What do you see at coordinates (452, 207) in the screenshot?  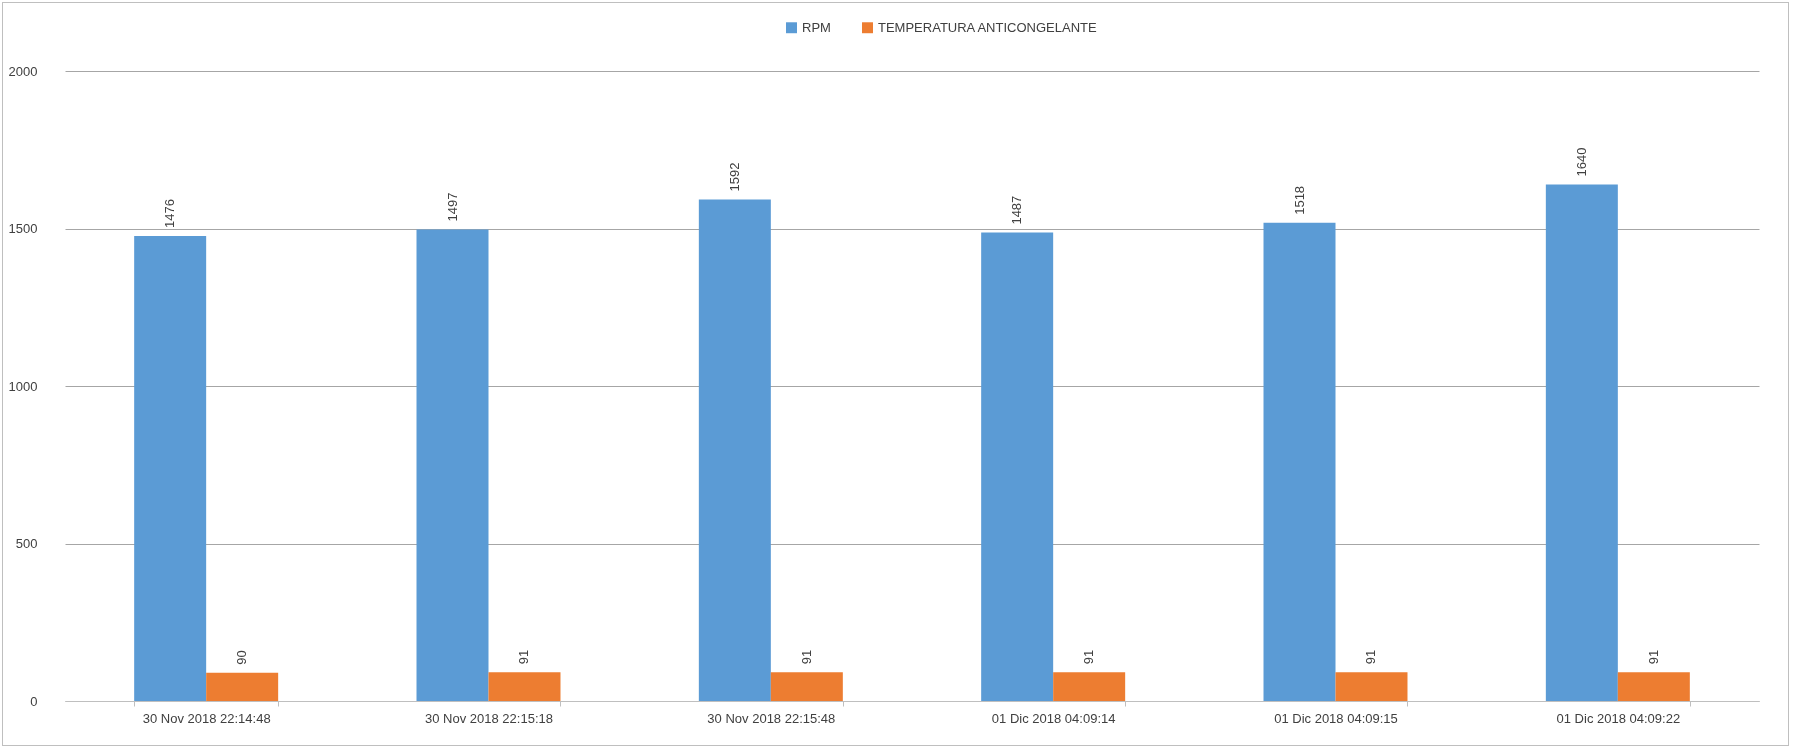 I see `data-label: 1497` at bounding box center [452, 207].